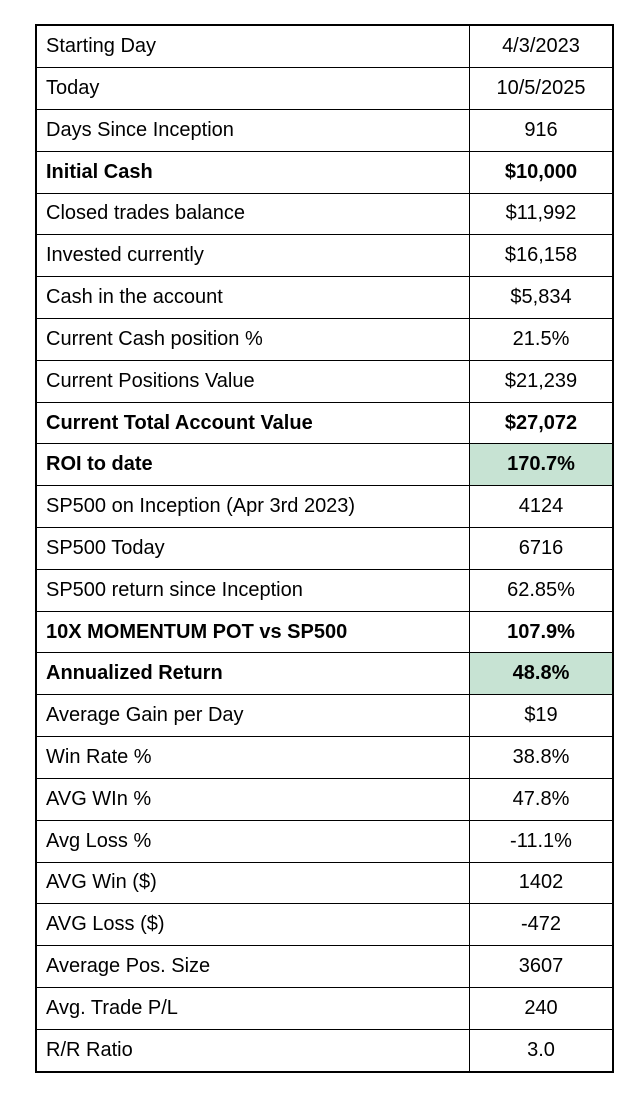  What do you see at coordinates (541, 130) in the screenshot?
I see `metric-value: 916` at bounding box center [541, 130].